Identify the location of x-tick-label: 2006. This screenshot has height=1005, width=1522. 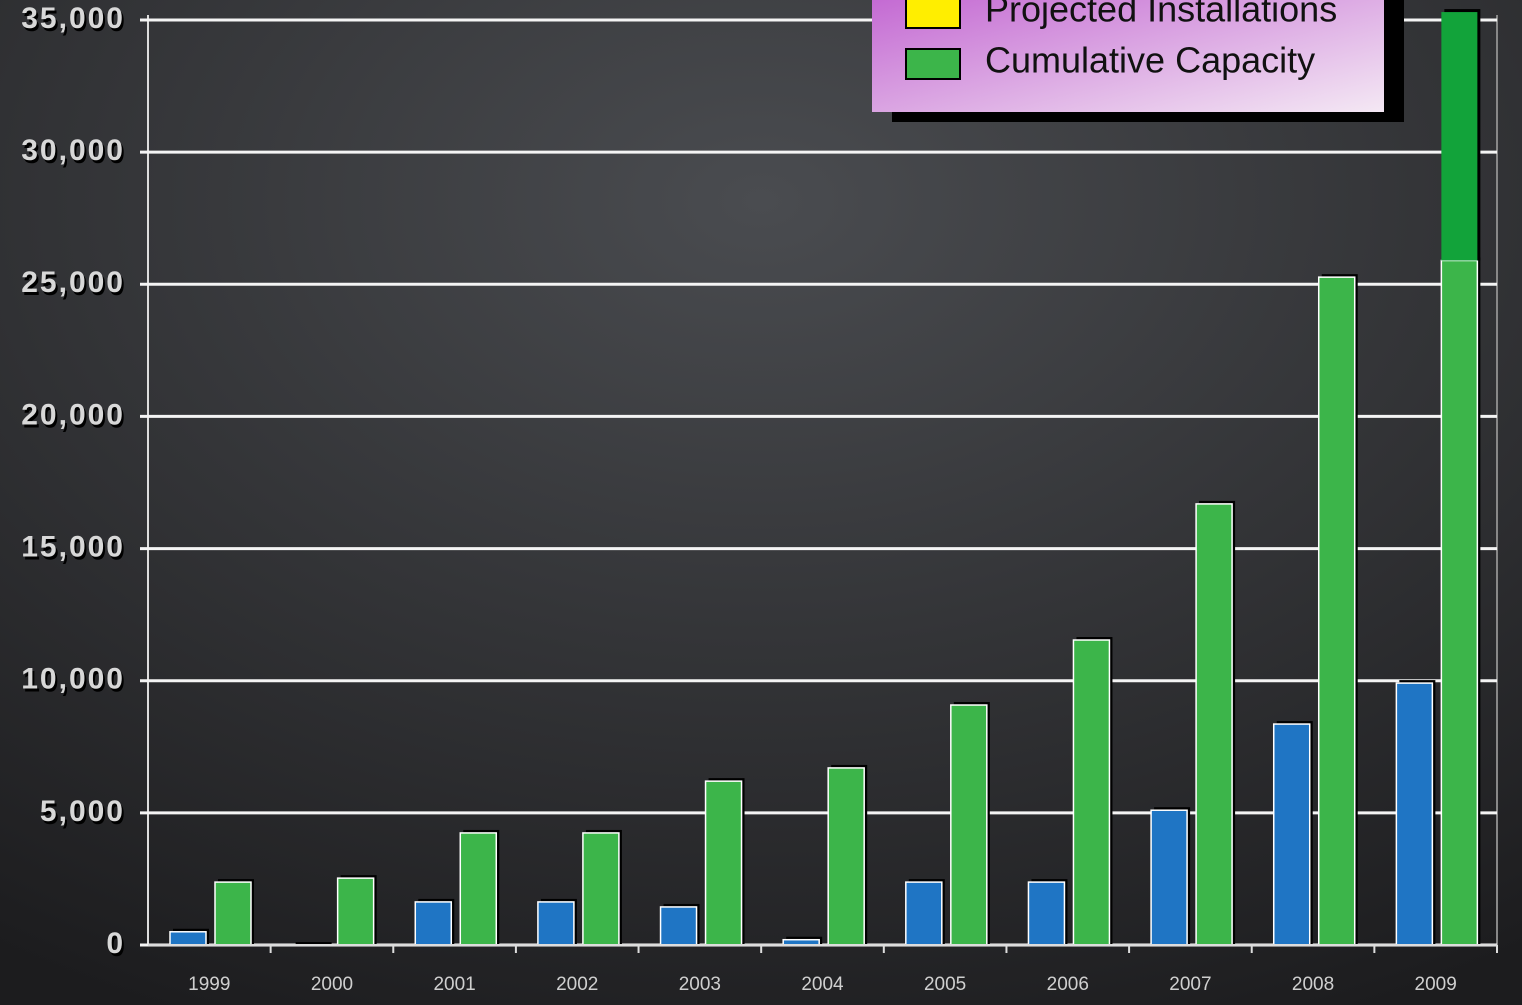
(1068, 984).